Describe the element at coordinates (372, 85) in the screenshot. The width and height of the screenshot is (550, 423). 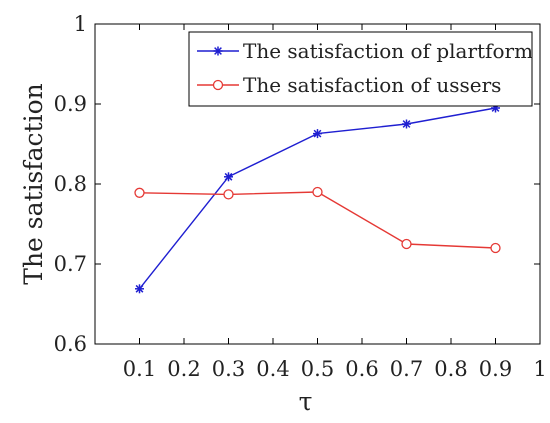
I see `legend-label: The satisfaction of ussers` at that location.